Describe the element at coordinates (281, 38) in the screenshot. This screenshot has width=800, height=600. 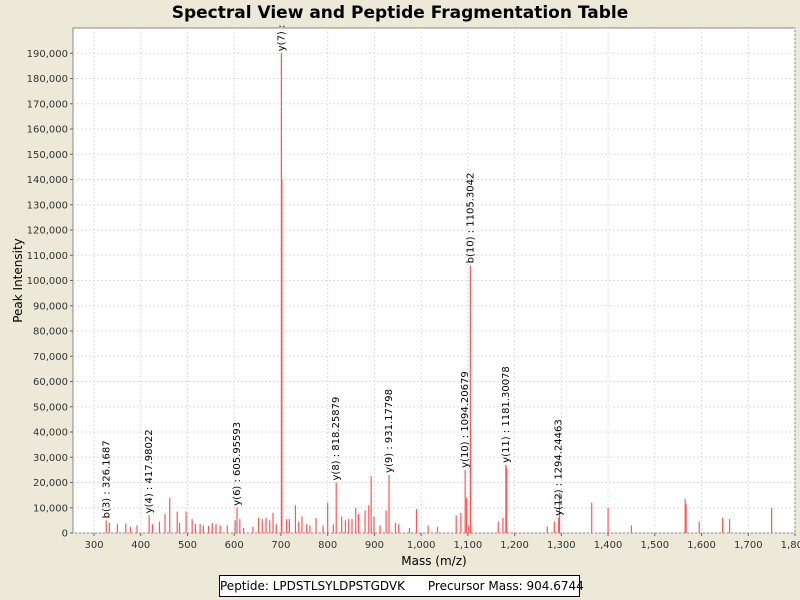
I see `peak-annotation: y(7) :` at that location.